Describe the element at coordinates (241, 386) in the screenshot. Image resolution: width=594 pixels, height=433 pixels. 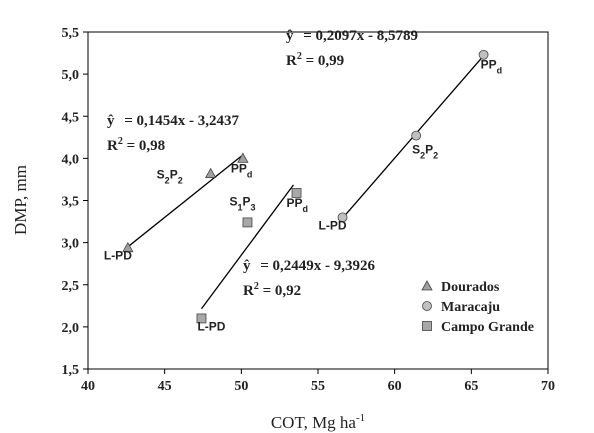
I see `x-tick-label: 50` at that location.